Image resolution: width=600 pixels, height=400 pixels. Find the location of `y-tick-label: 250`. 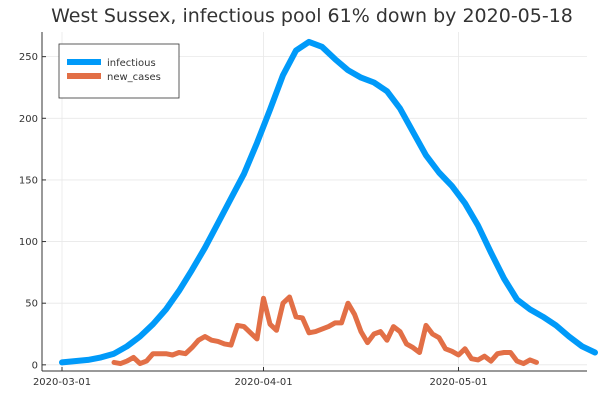

y-tick-label: 250 is located at coordinates (28, 57).